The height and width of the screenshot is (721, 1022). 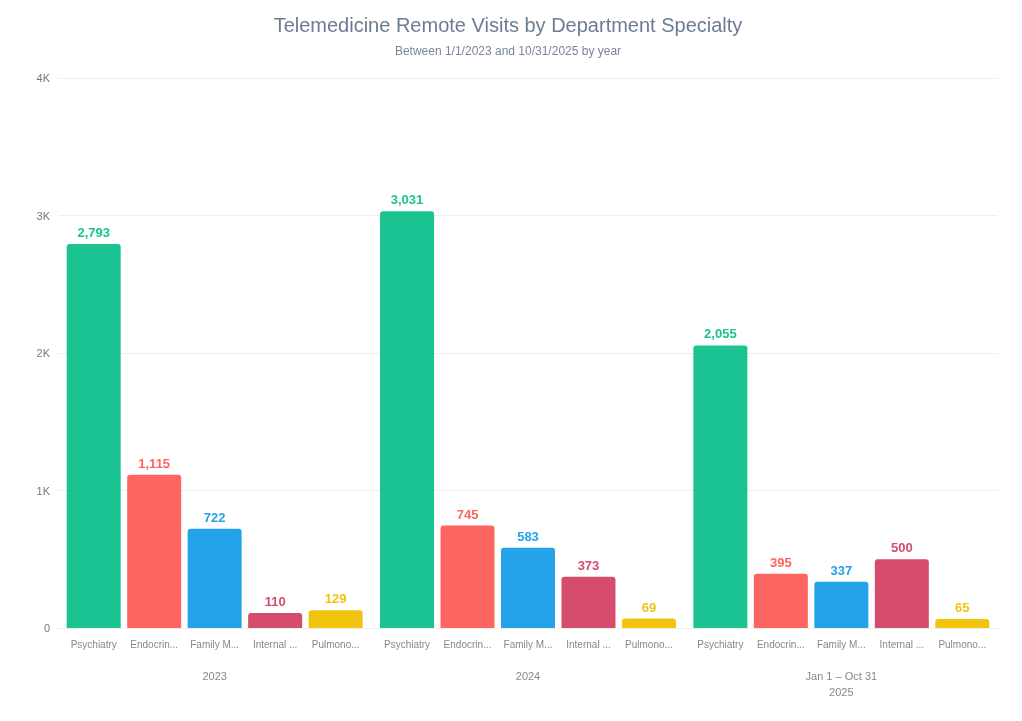 I want to click on data-label: 69, so click(x=649, y=607).